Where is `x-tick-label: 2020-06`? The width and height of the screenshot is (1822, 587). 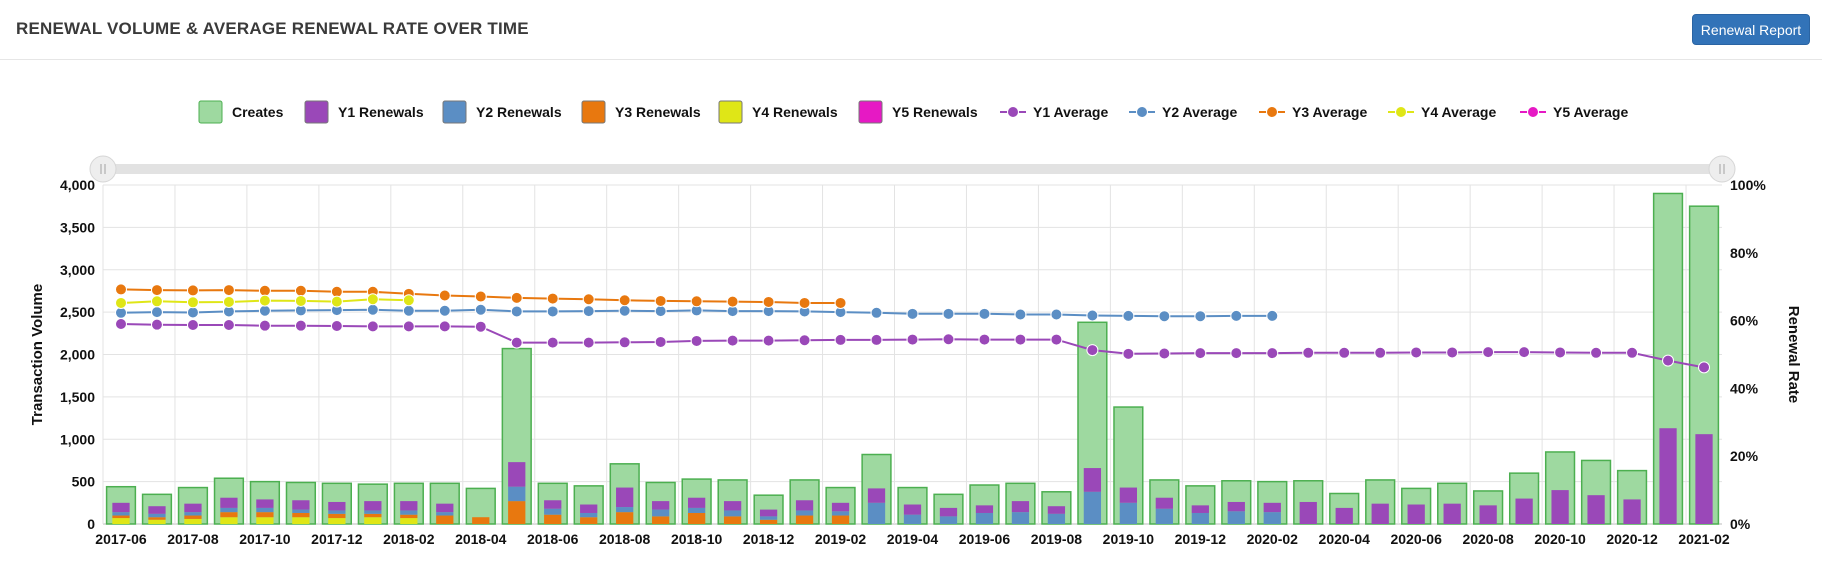 x-tick-label: 2020-06 is located at coordinates (1416, 539).